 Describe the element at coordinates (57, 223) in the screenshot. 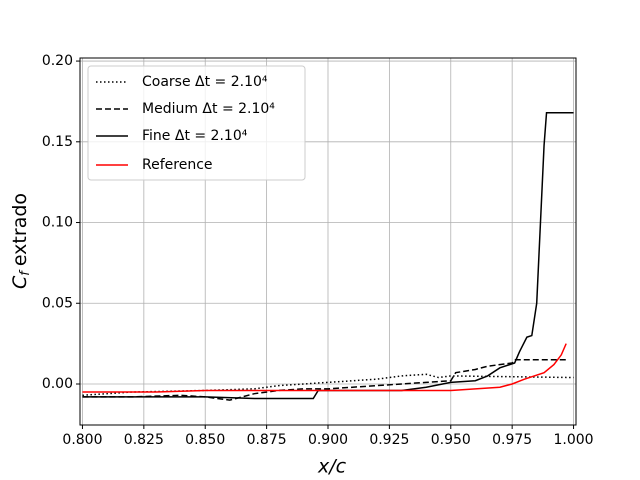

I see `y-tick-label: 0.10` at that location.